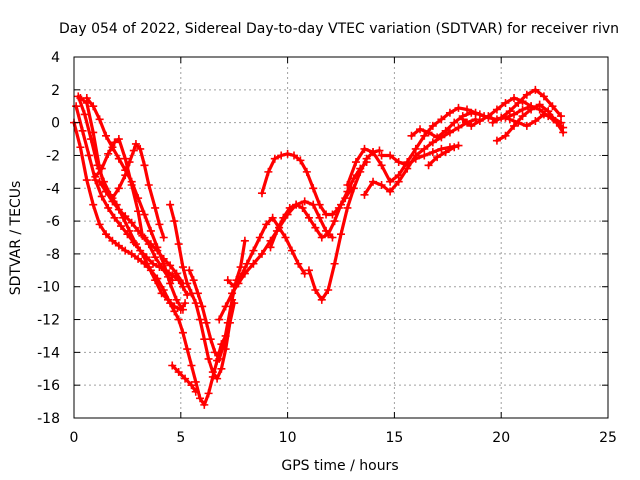 This screenshot has height=480, width=640. Describe the element at coordinates (608, 438) in the screenshot. I see `x-tick-label: 25` at that location.